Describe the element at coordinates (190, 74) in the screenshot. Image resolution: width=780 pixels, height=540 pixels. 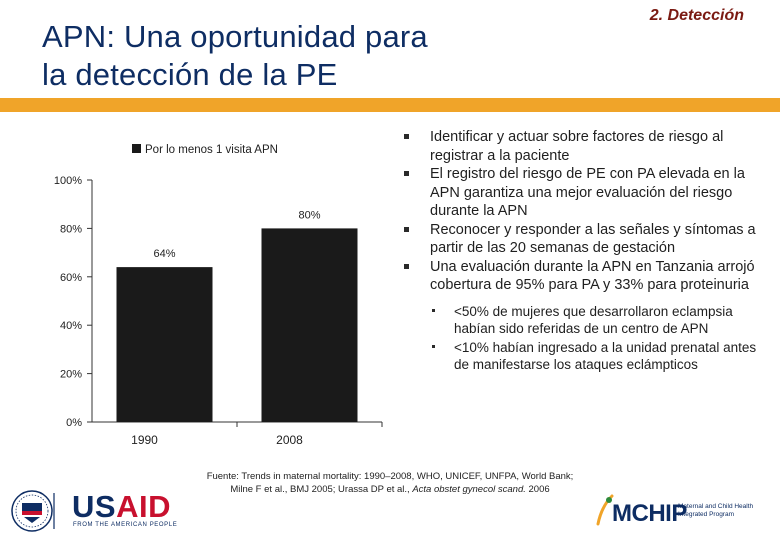
I see `title-line-2: la detección de la PE` at that location.